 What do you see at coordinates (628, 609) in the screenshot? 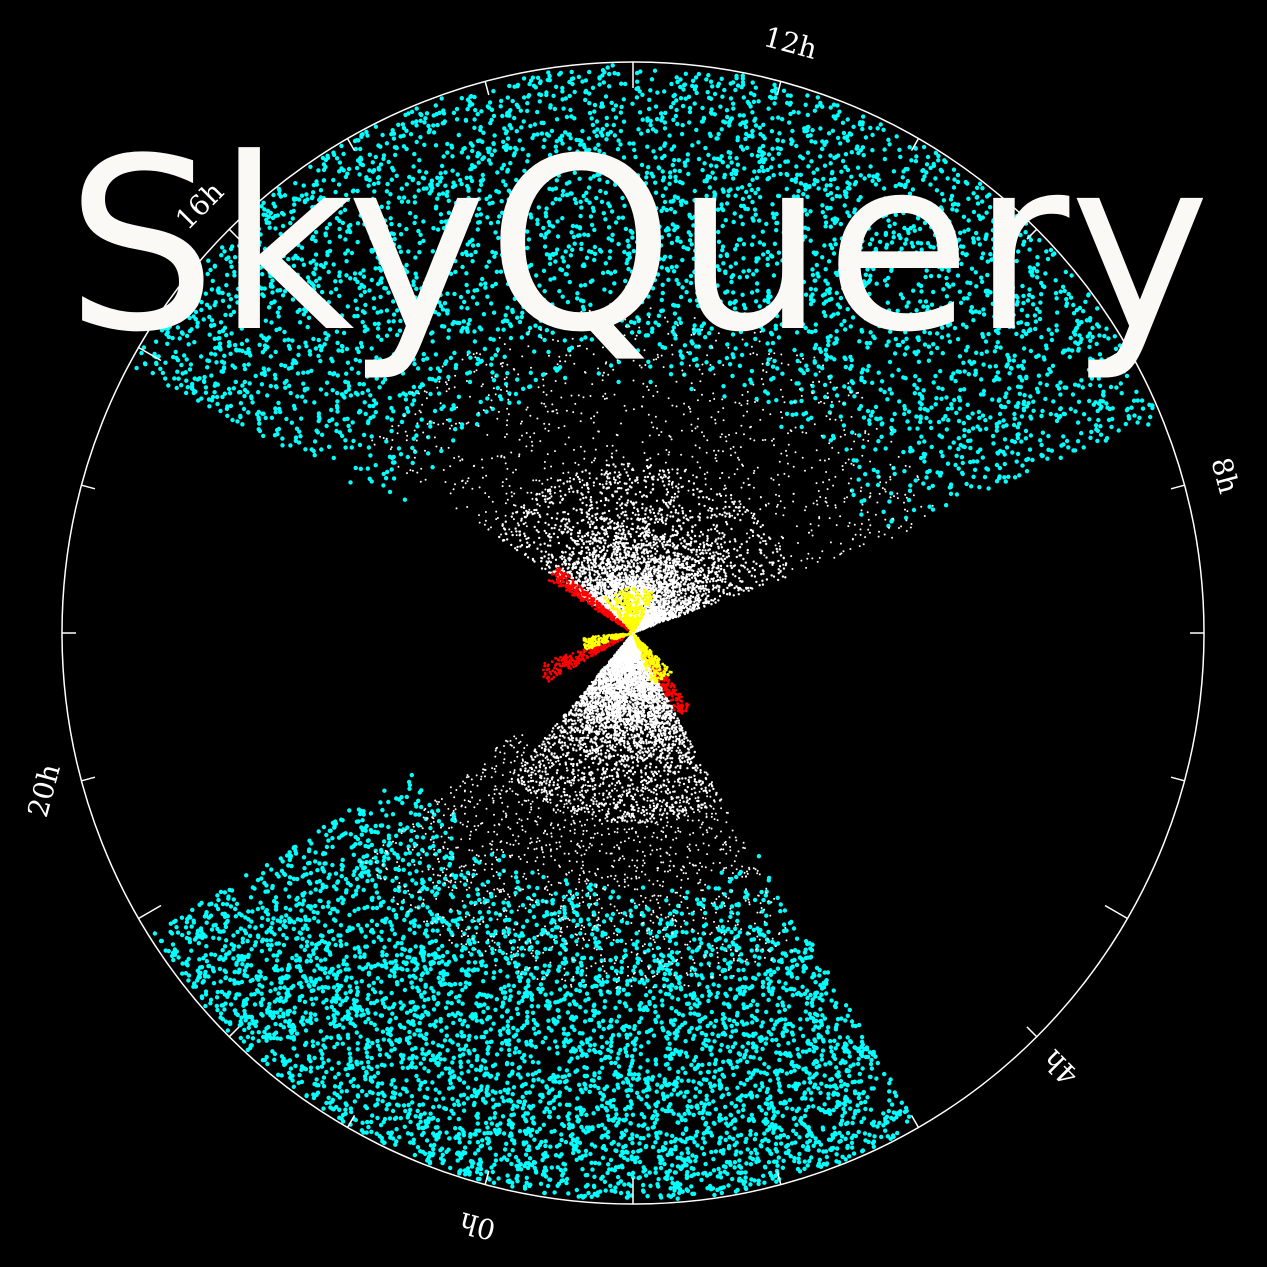
I see `yellow-points-center-upper` at bounding box center [628, 609].